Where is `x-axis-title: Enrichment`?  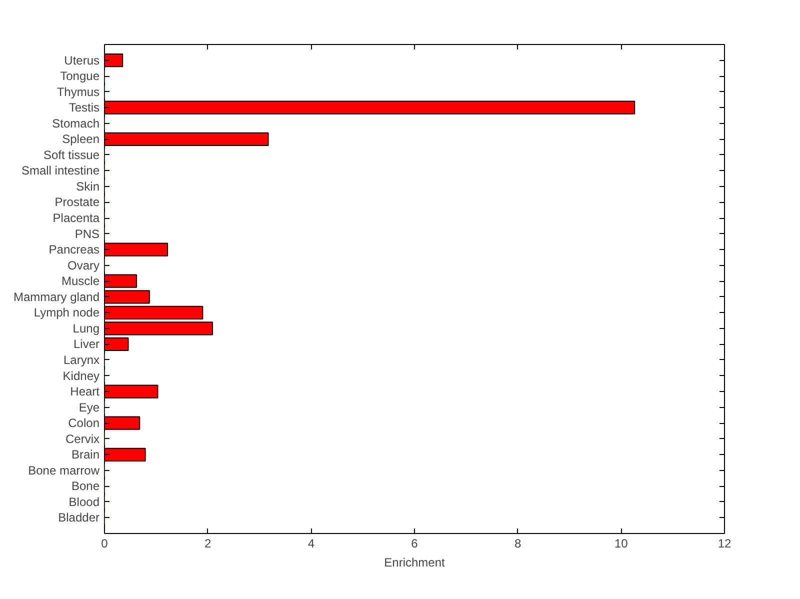 x-axis-title: Enrichment is located at coordinates (415, 563).